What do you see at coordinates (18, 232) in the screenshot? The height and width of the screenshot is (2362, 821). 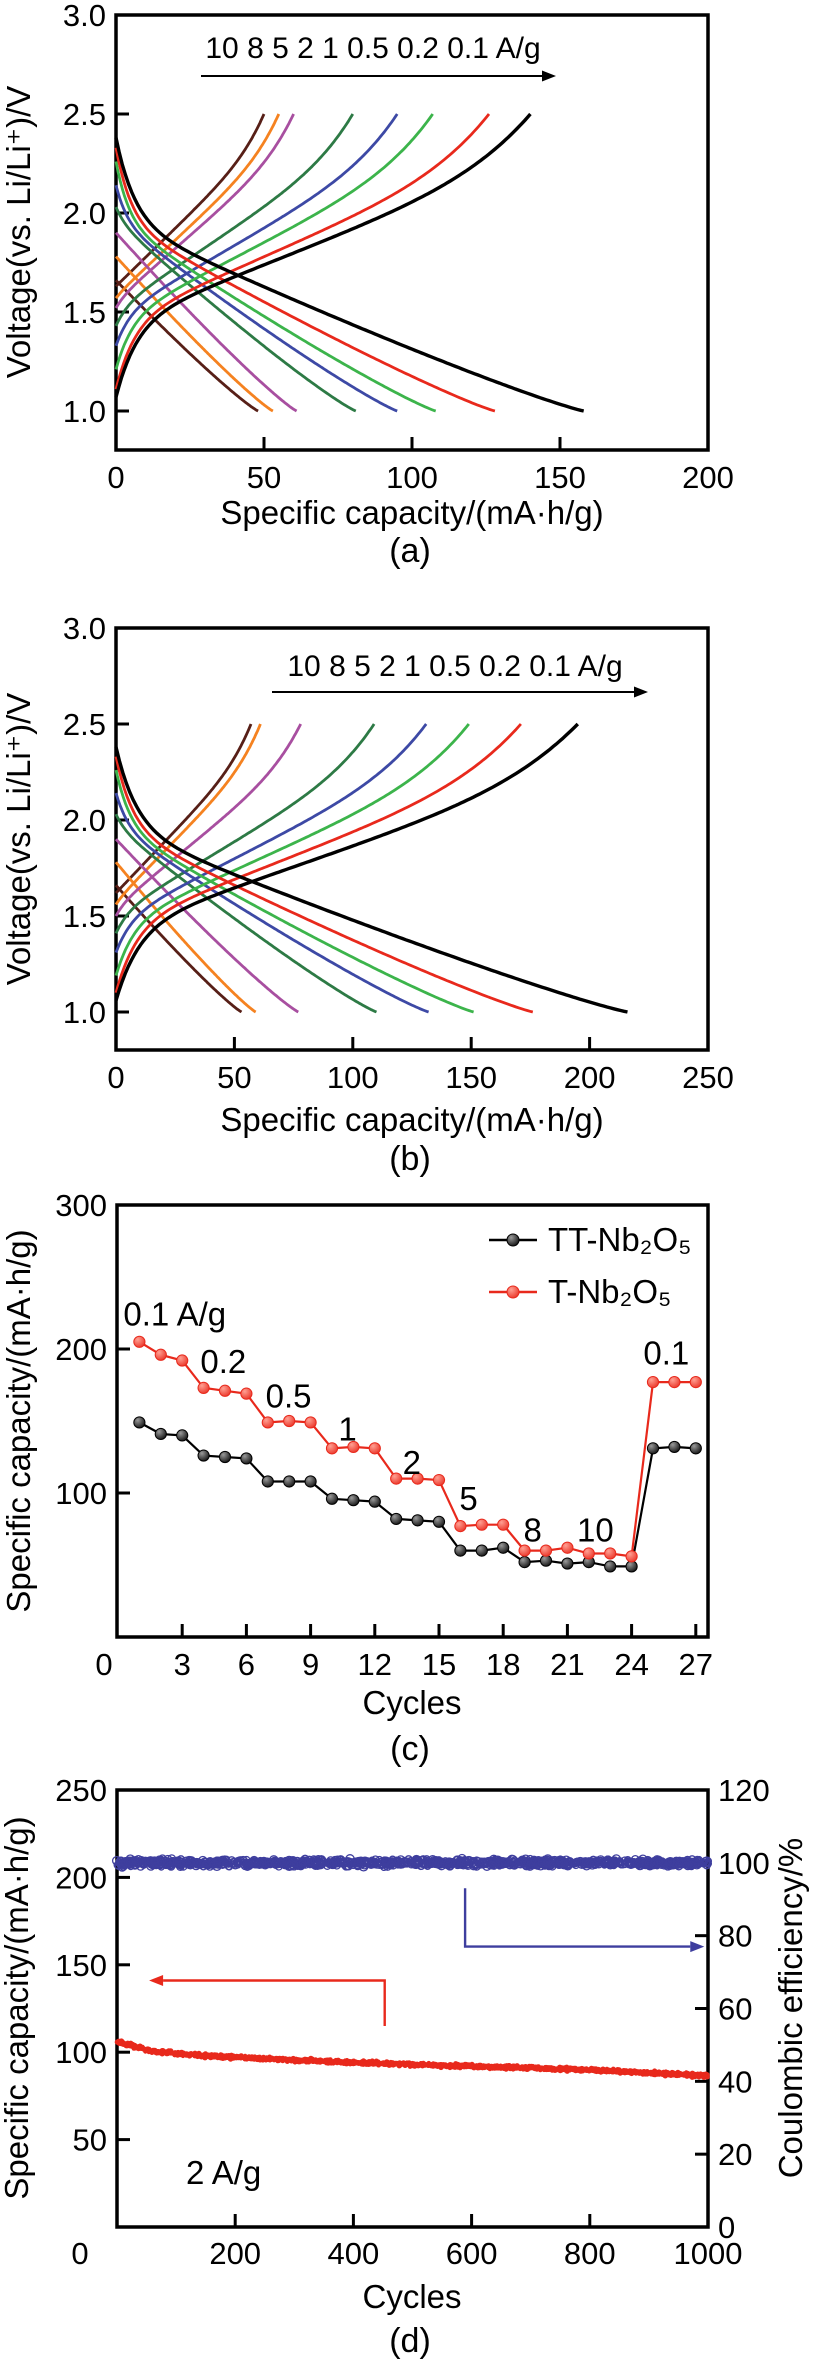 I see `panel-a-ylabel: Voltage(vs. Li/Li⁺)/V` at bounding box center [18, 232].